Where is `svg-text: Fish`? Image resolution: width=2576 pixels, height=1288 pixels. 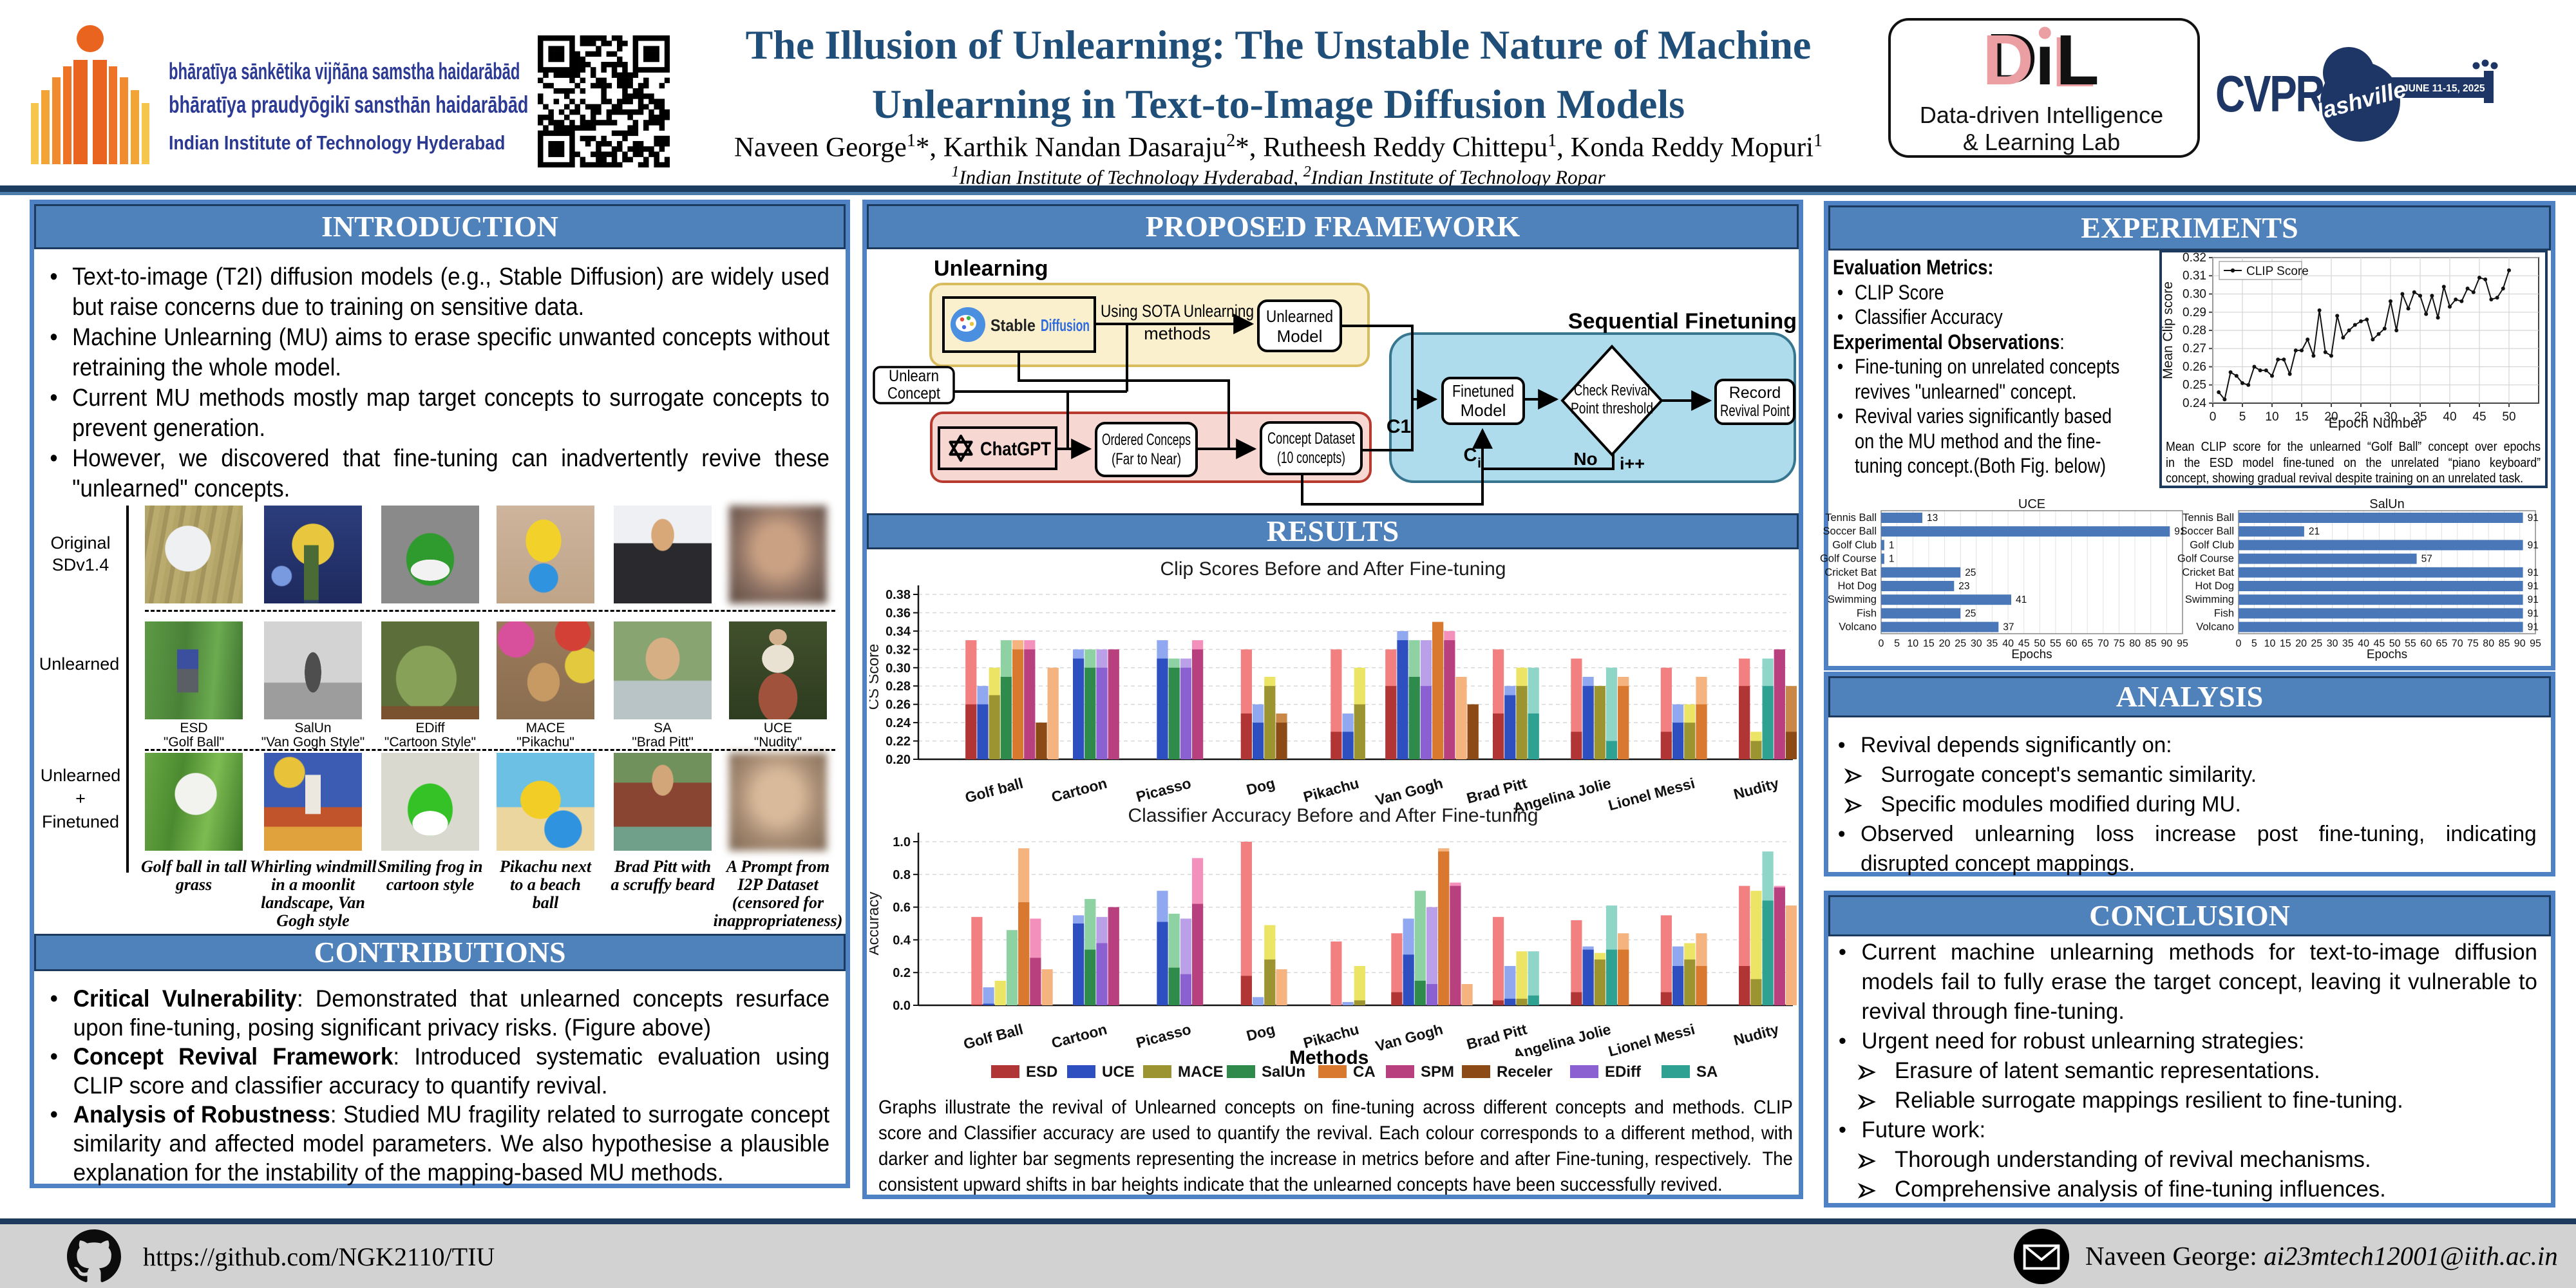 svg-text: Fish is located at coordinates (2224, 613).